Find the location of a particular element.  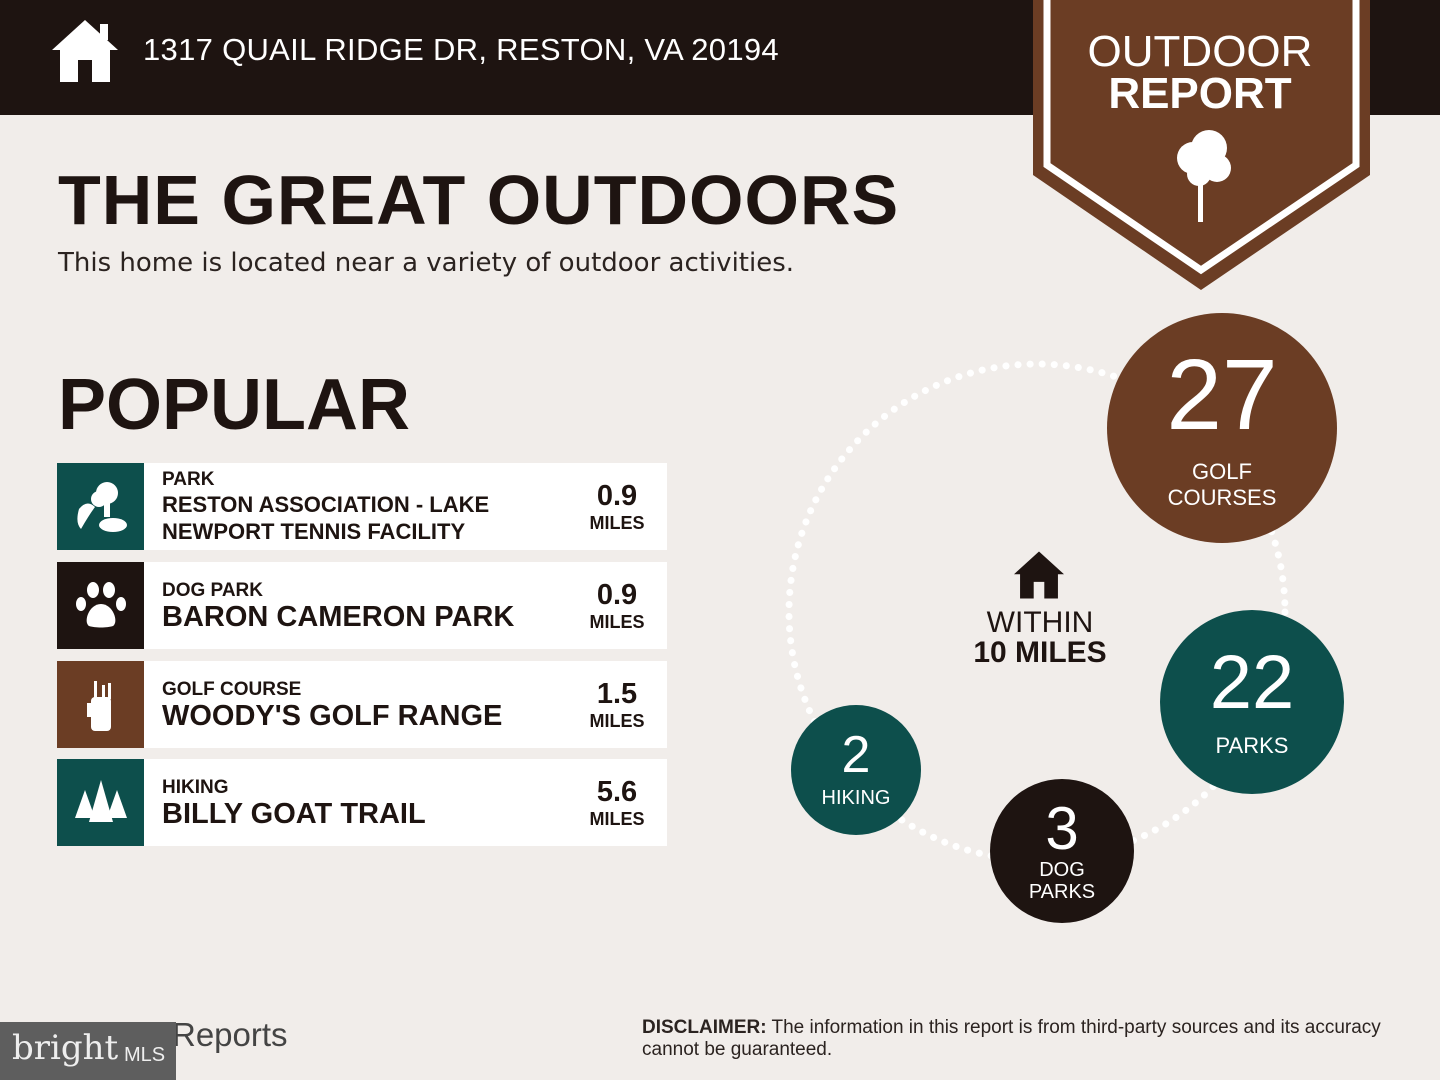

list-item: DOG PARK BARON CAMERON PARK 0.9 MILES is located at coordinates (362, 605).